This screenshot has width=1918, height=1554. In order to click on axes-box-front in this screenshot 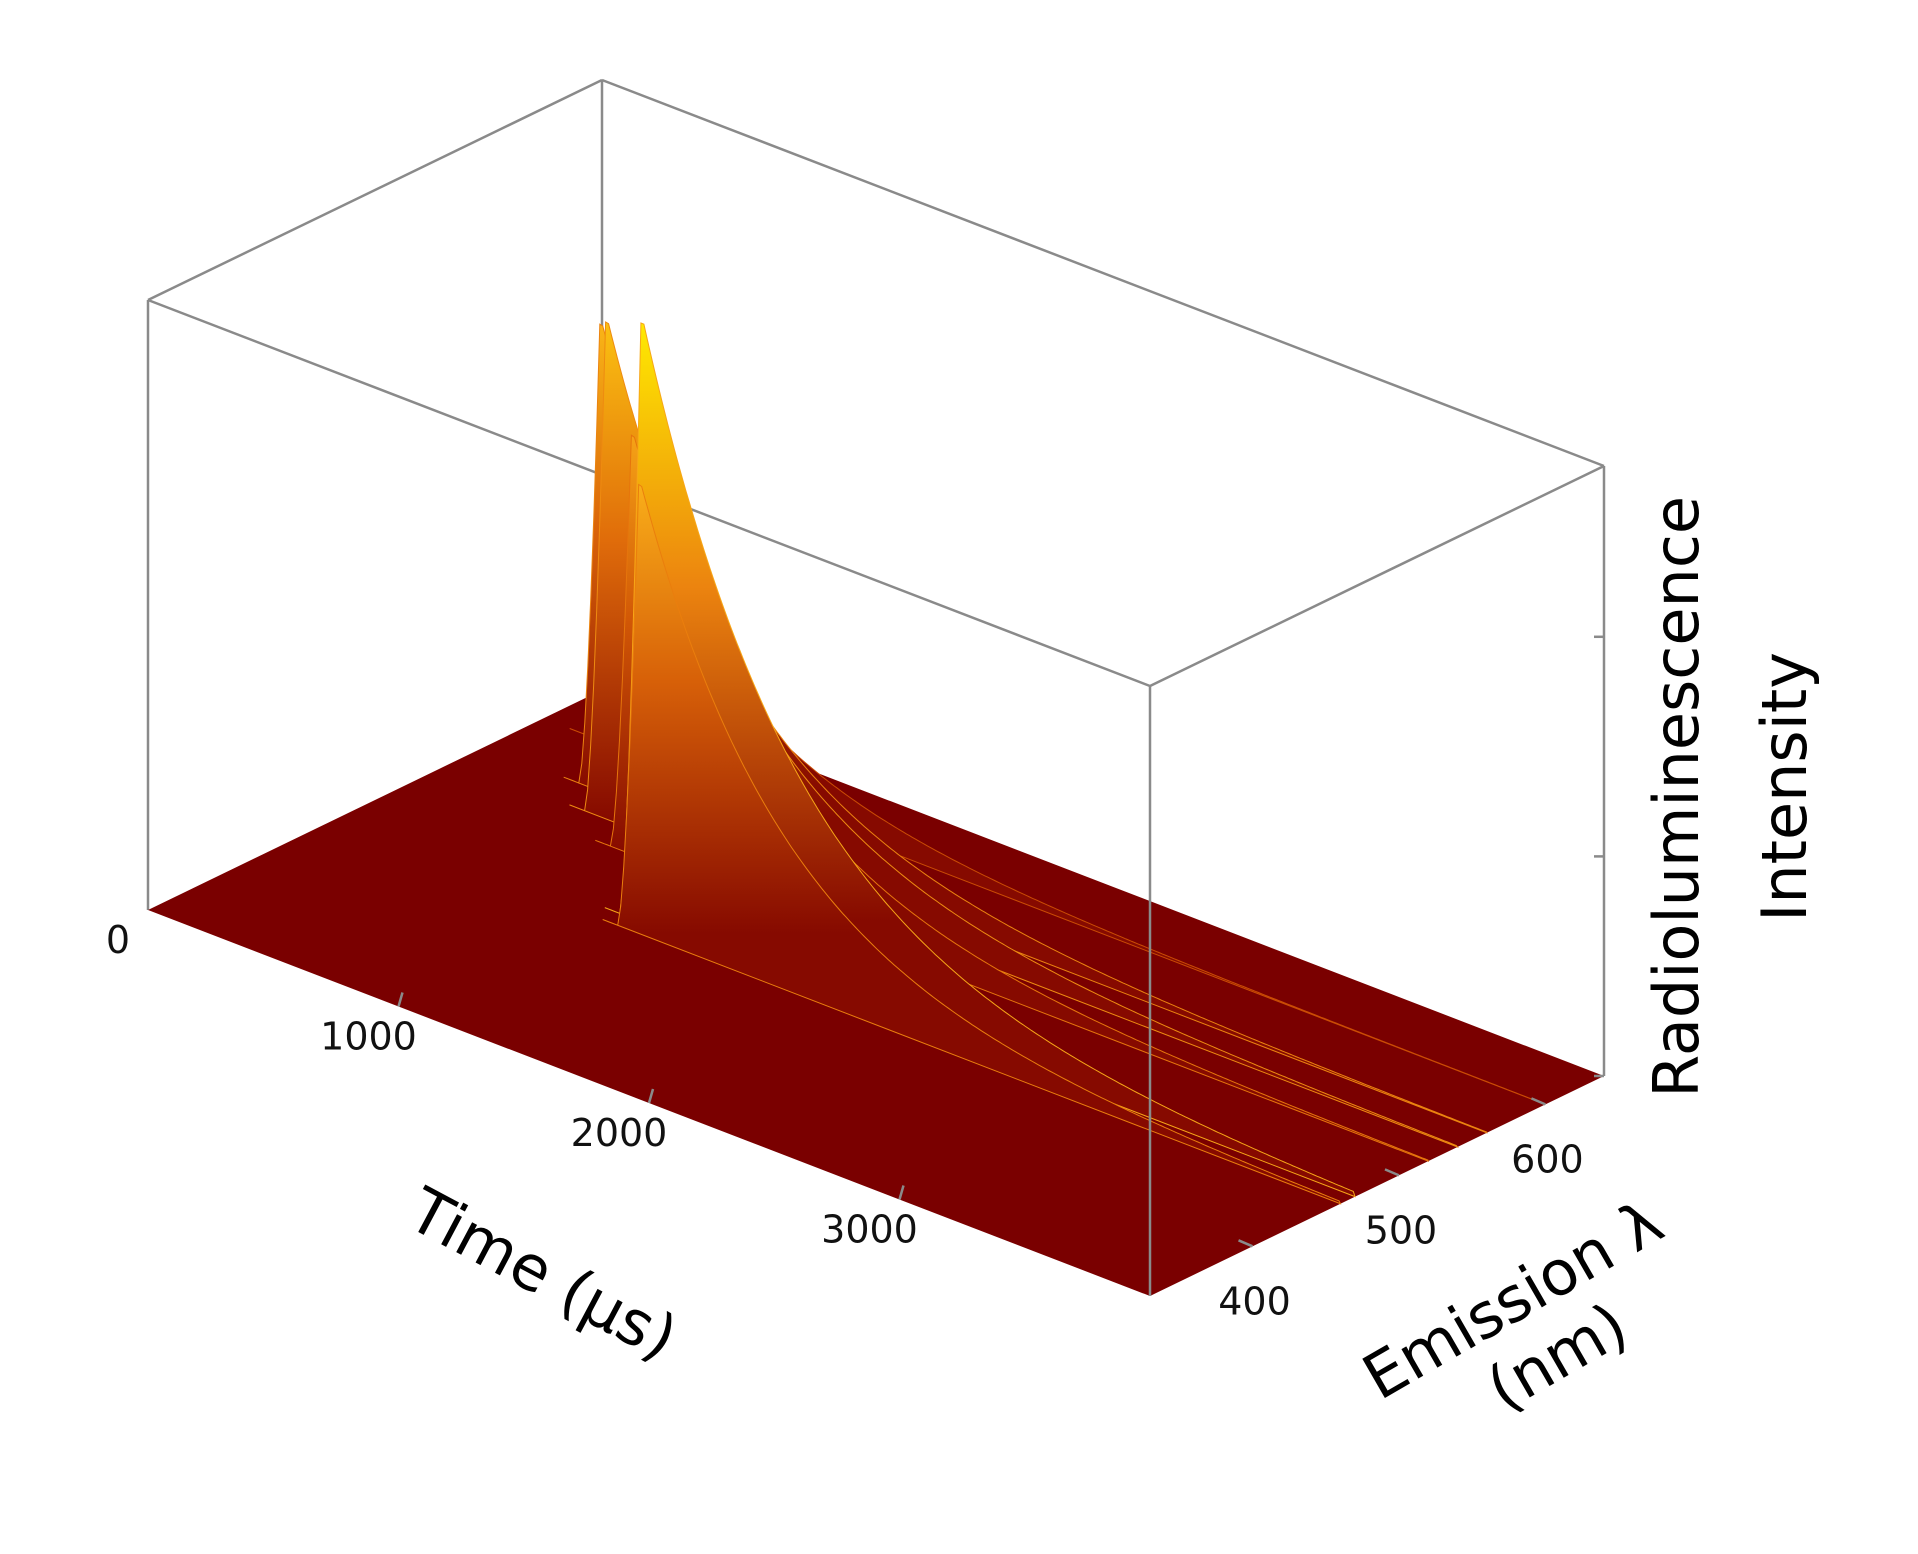, I will do `click(1376, 965)`.